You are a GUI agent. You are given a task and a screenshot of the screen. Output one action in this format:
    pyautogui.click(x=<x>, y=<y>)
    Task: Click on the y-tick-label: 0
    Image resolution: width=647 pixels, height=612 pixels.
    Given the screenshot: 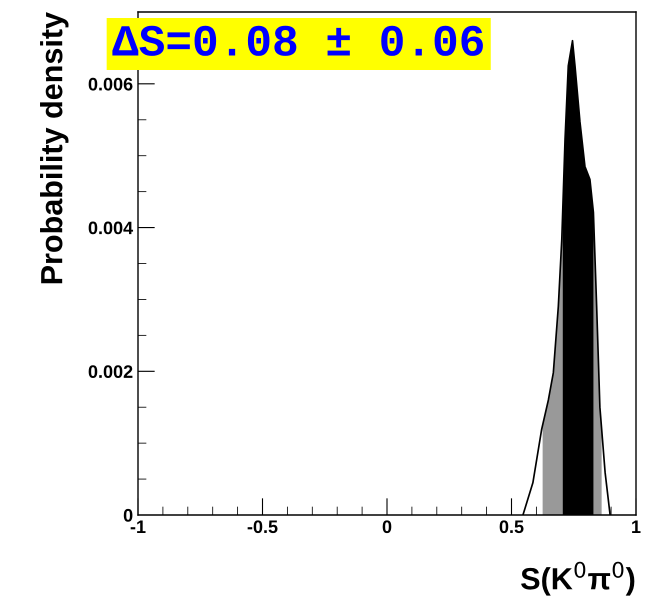 What is the action you would take?
    pyautogui.click(x=128, y=515)
    